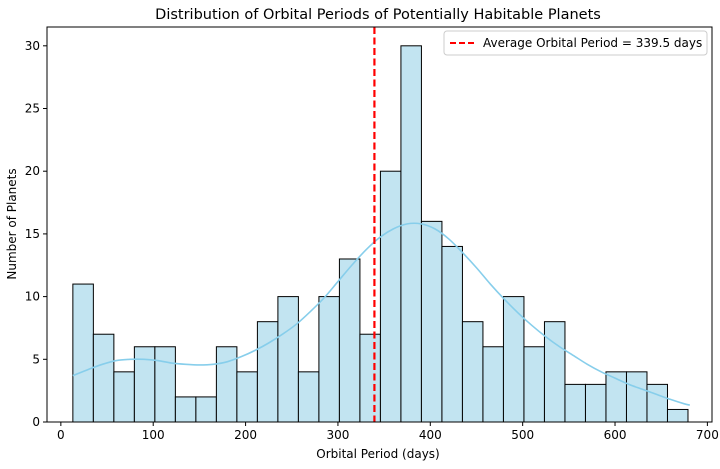  I want to click on y-axis: 0 5 10 15 20 25 30, so click(36, 234).